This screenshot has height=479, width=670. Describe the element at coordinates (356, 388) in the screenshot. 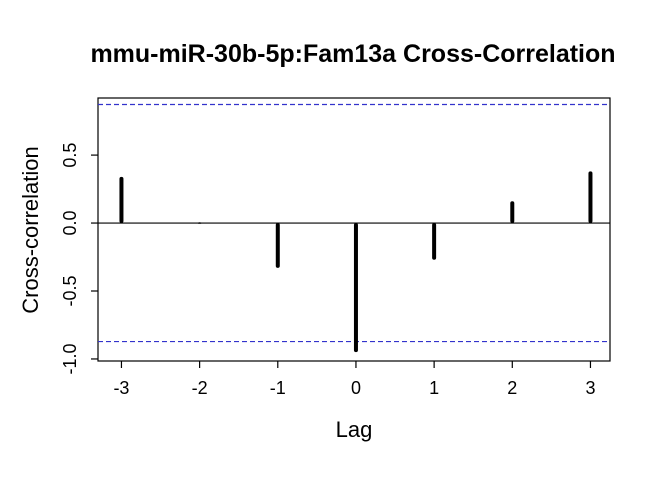

I see `x-tick-label: 0` at that location.